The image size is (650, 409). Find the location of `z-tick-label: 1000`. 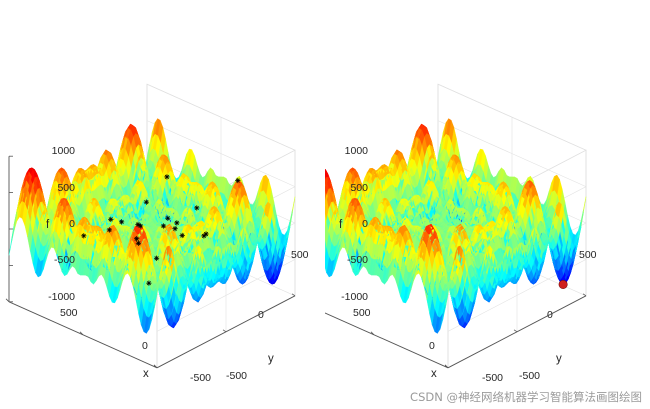

z-tick-label: 1000 is located at coordinates (64, 151).